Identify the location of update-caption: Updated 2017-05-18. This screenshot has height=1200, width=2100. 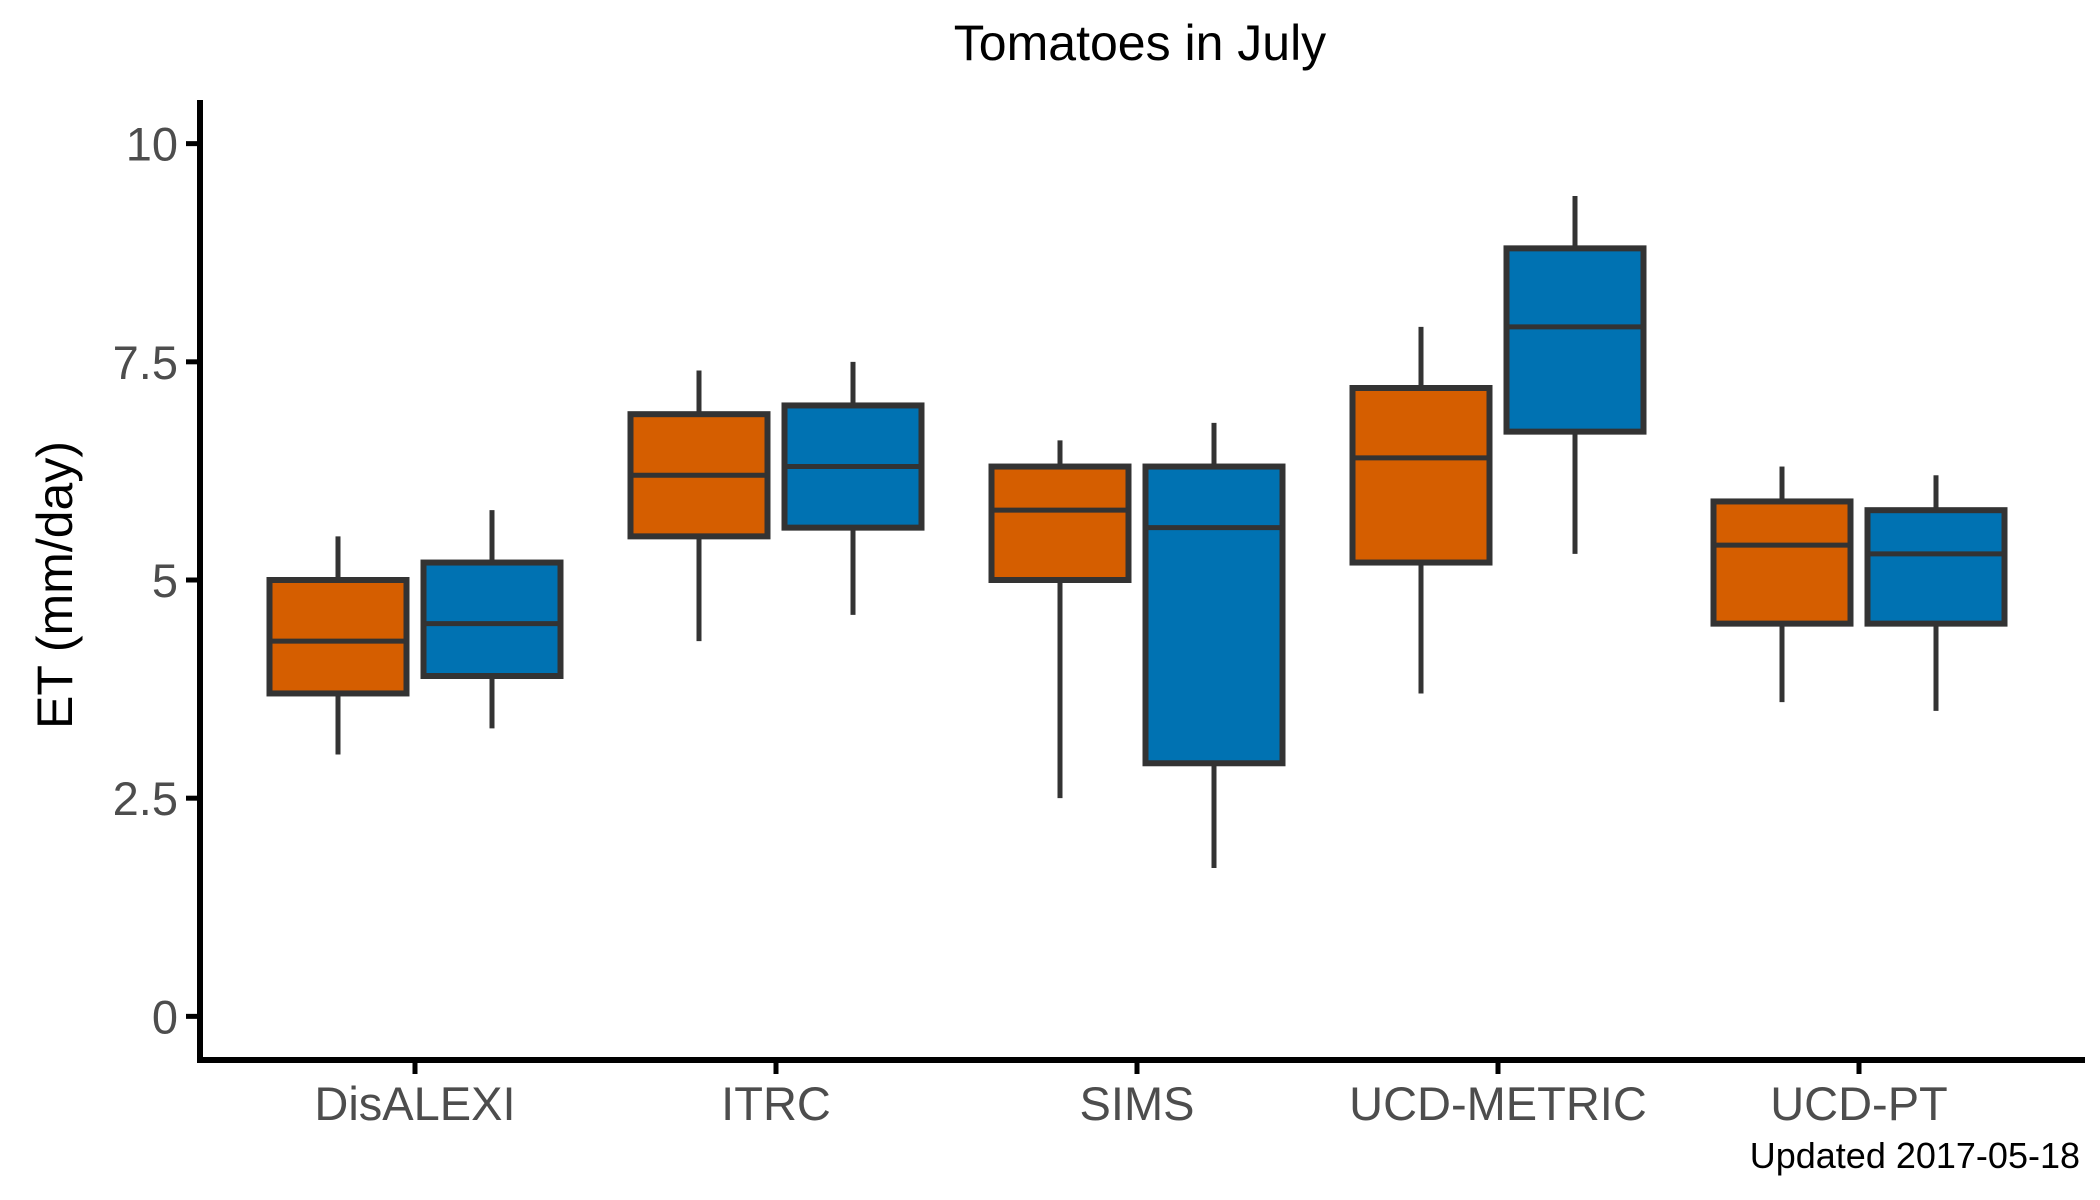
(1915, 1155).